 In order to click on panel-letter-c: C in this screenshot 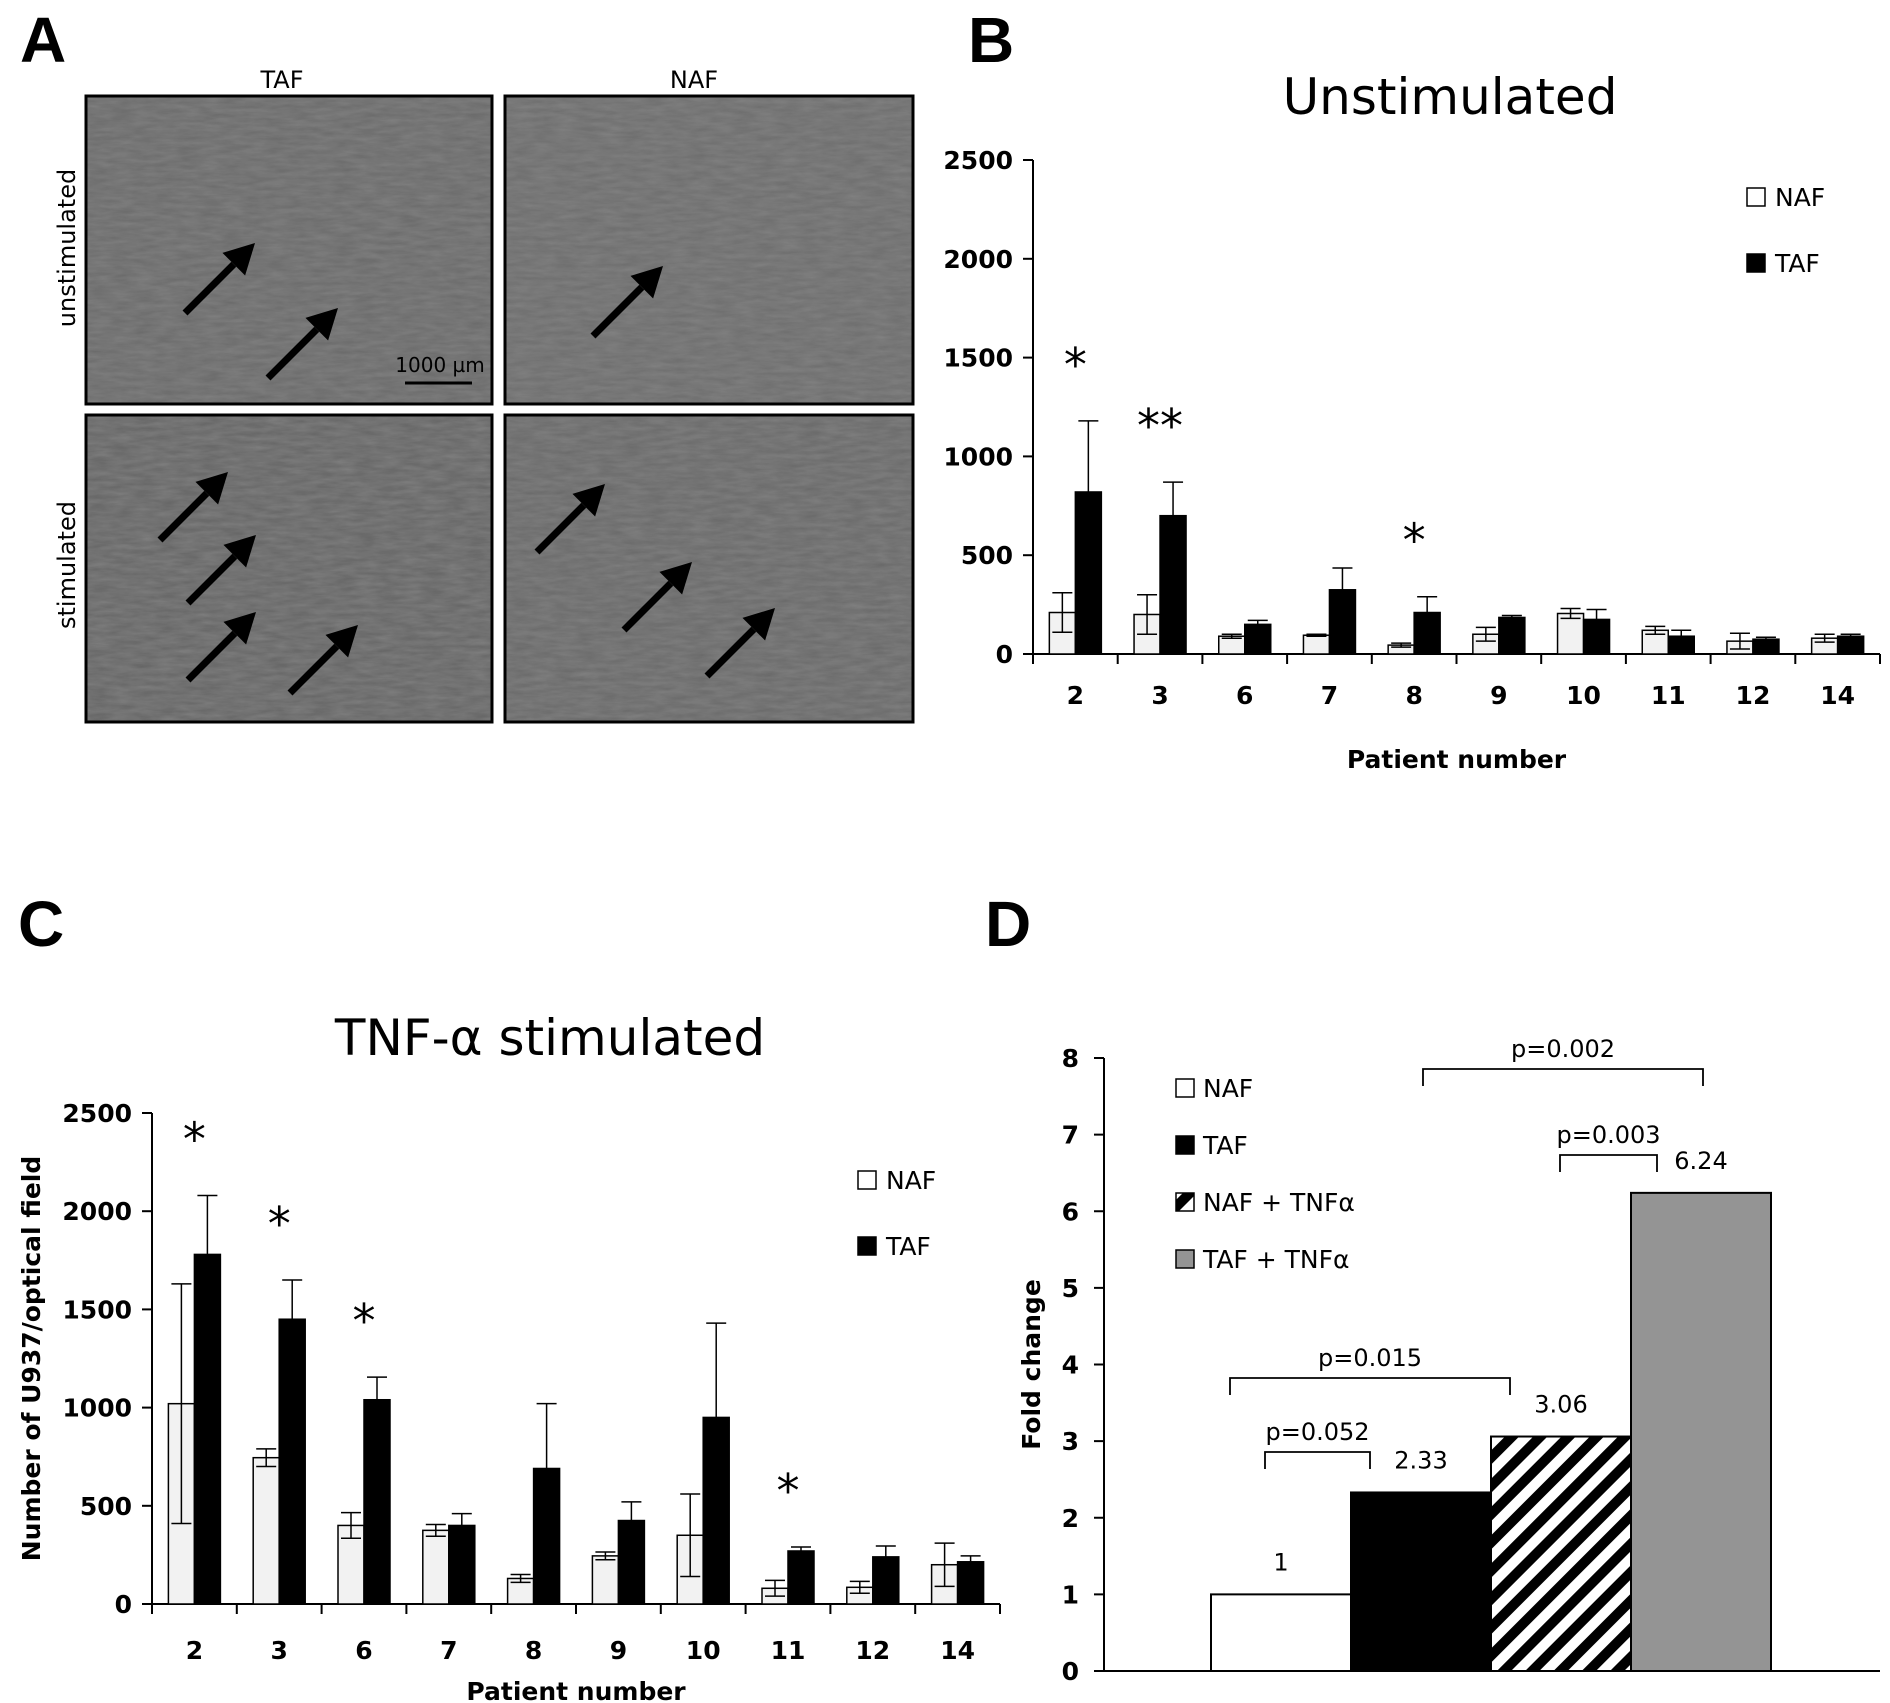, I will do `click(41, 924)`.